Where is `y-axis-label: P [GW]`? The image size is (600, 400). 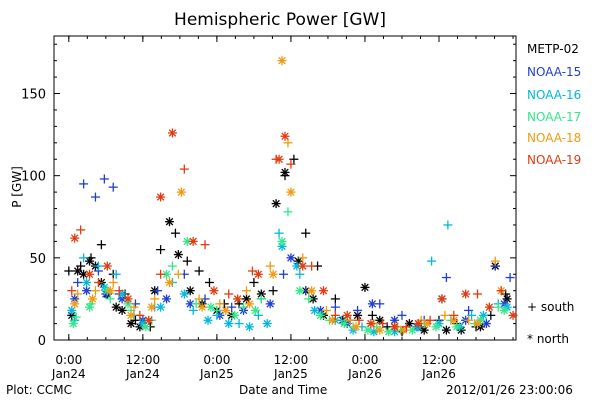 y-axis-label: P [GW] is located at coordinates (16, 187).